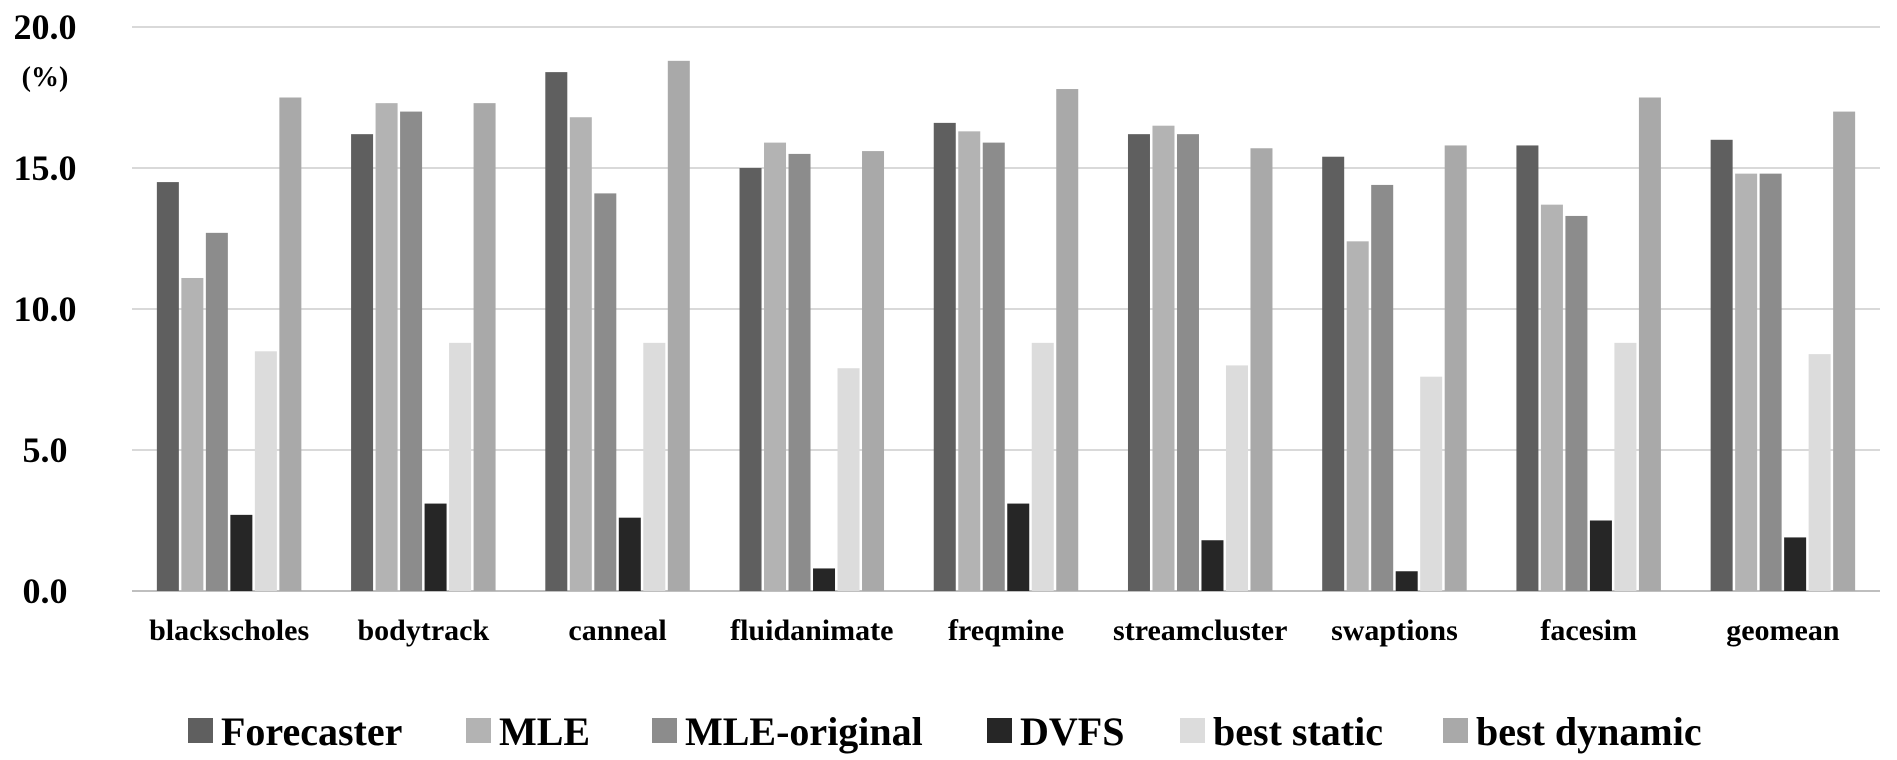 This screenshot has width=1897, height=760. Describe the element at coordinates (1163, 358) in the screenshot. I see `bar-mle-streamcluster` at that location.